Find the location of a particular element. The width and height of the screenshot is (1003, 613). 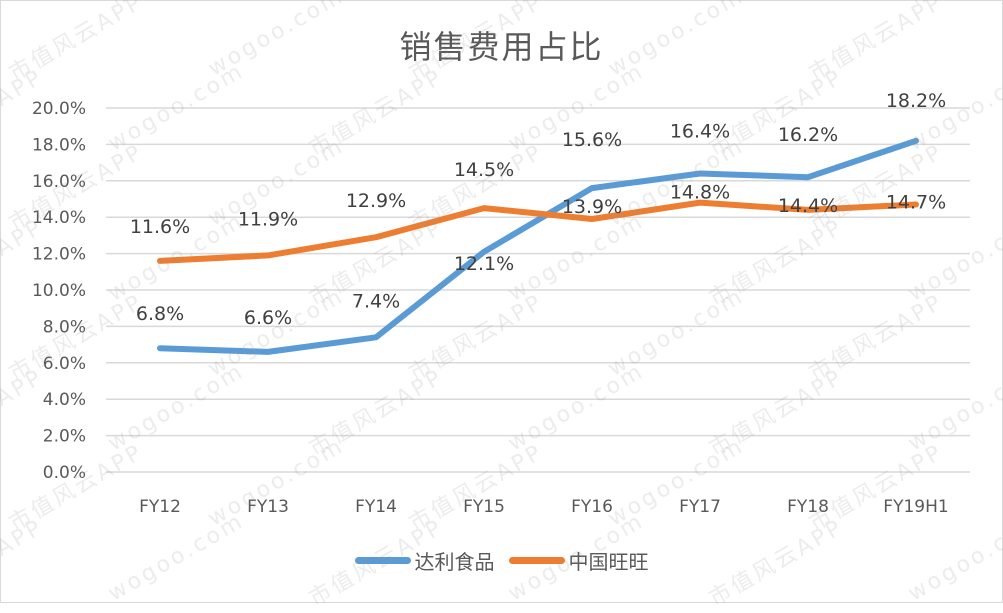

x-axis-labels: FY12 FY13 FY14 FY15 FY16 FY17 FY18 FY19H1 is located at coordinates (544, 507).